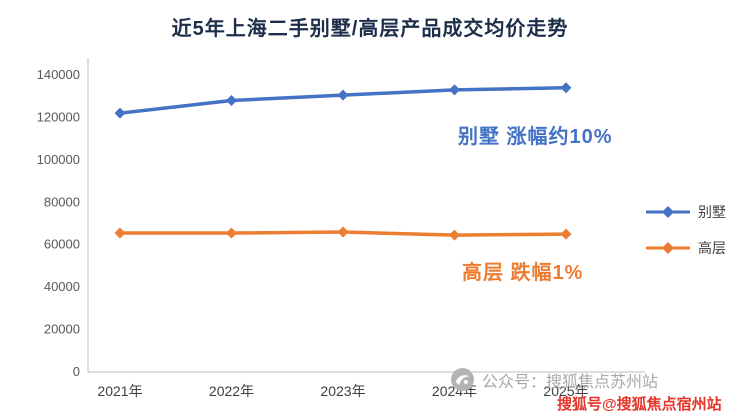  I want to click on legend-item-highrise: 高层, so click(685, 248).